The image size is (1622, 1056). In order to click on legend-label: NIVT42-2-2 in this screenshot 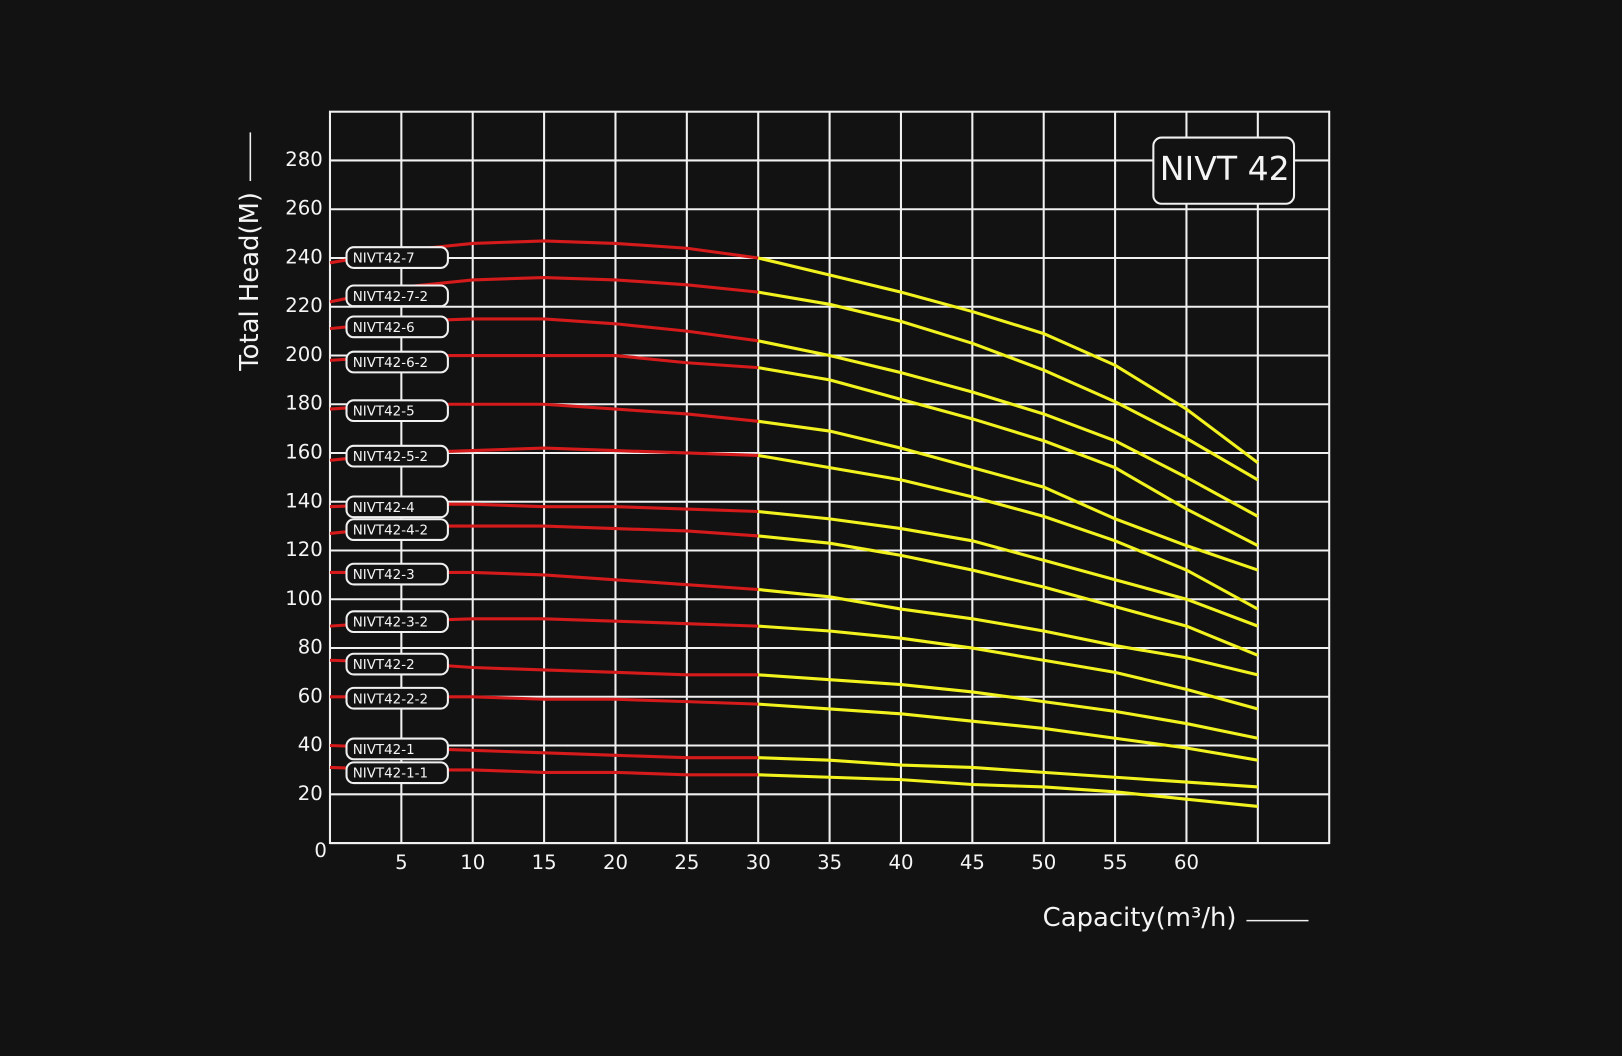, I will do `click(390, 699)`.